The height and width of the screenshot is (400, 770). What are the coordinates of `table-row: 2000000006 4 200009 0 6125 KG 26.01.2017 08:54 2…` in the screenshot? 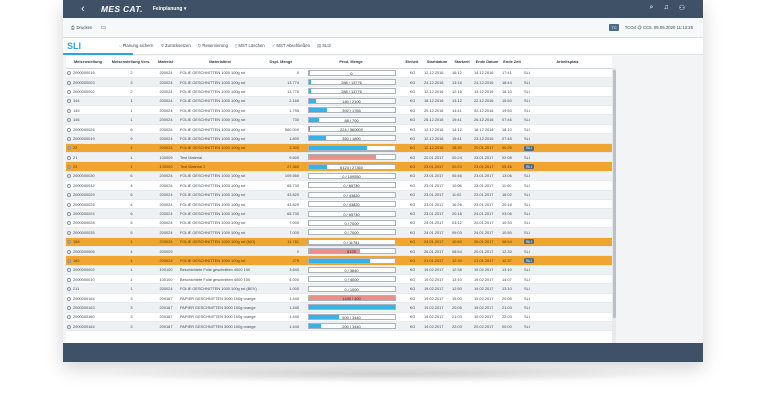 It's located at (339, 251).